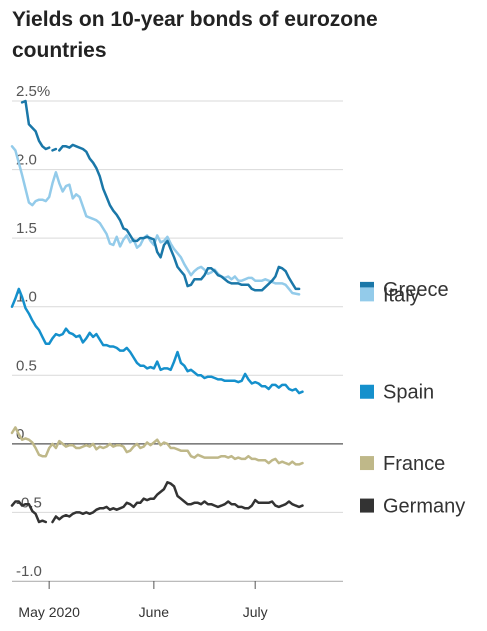  What do you see at coordinates (155, 220) in the screenshot?
I see `series-line-italy` at bounding box center [155, 220].